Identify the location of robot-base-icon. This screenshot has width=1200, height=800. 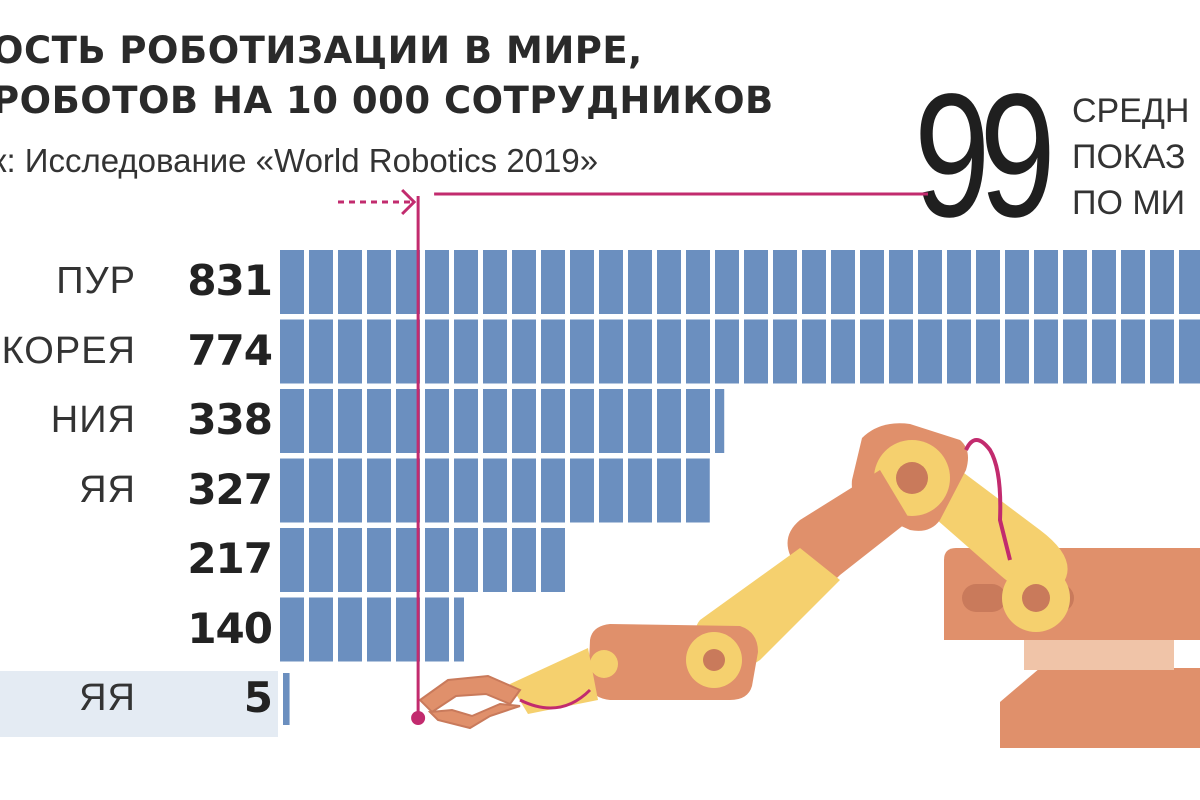
(1100, 708).